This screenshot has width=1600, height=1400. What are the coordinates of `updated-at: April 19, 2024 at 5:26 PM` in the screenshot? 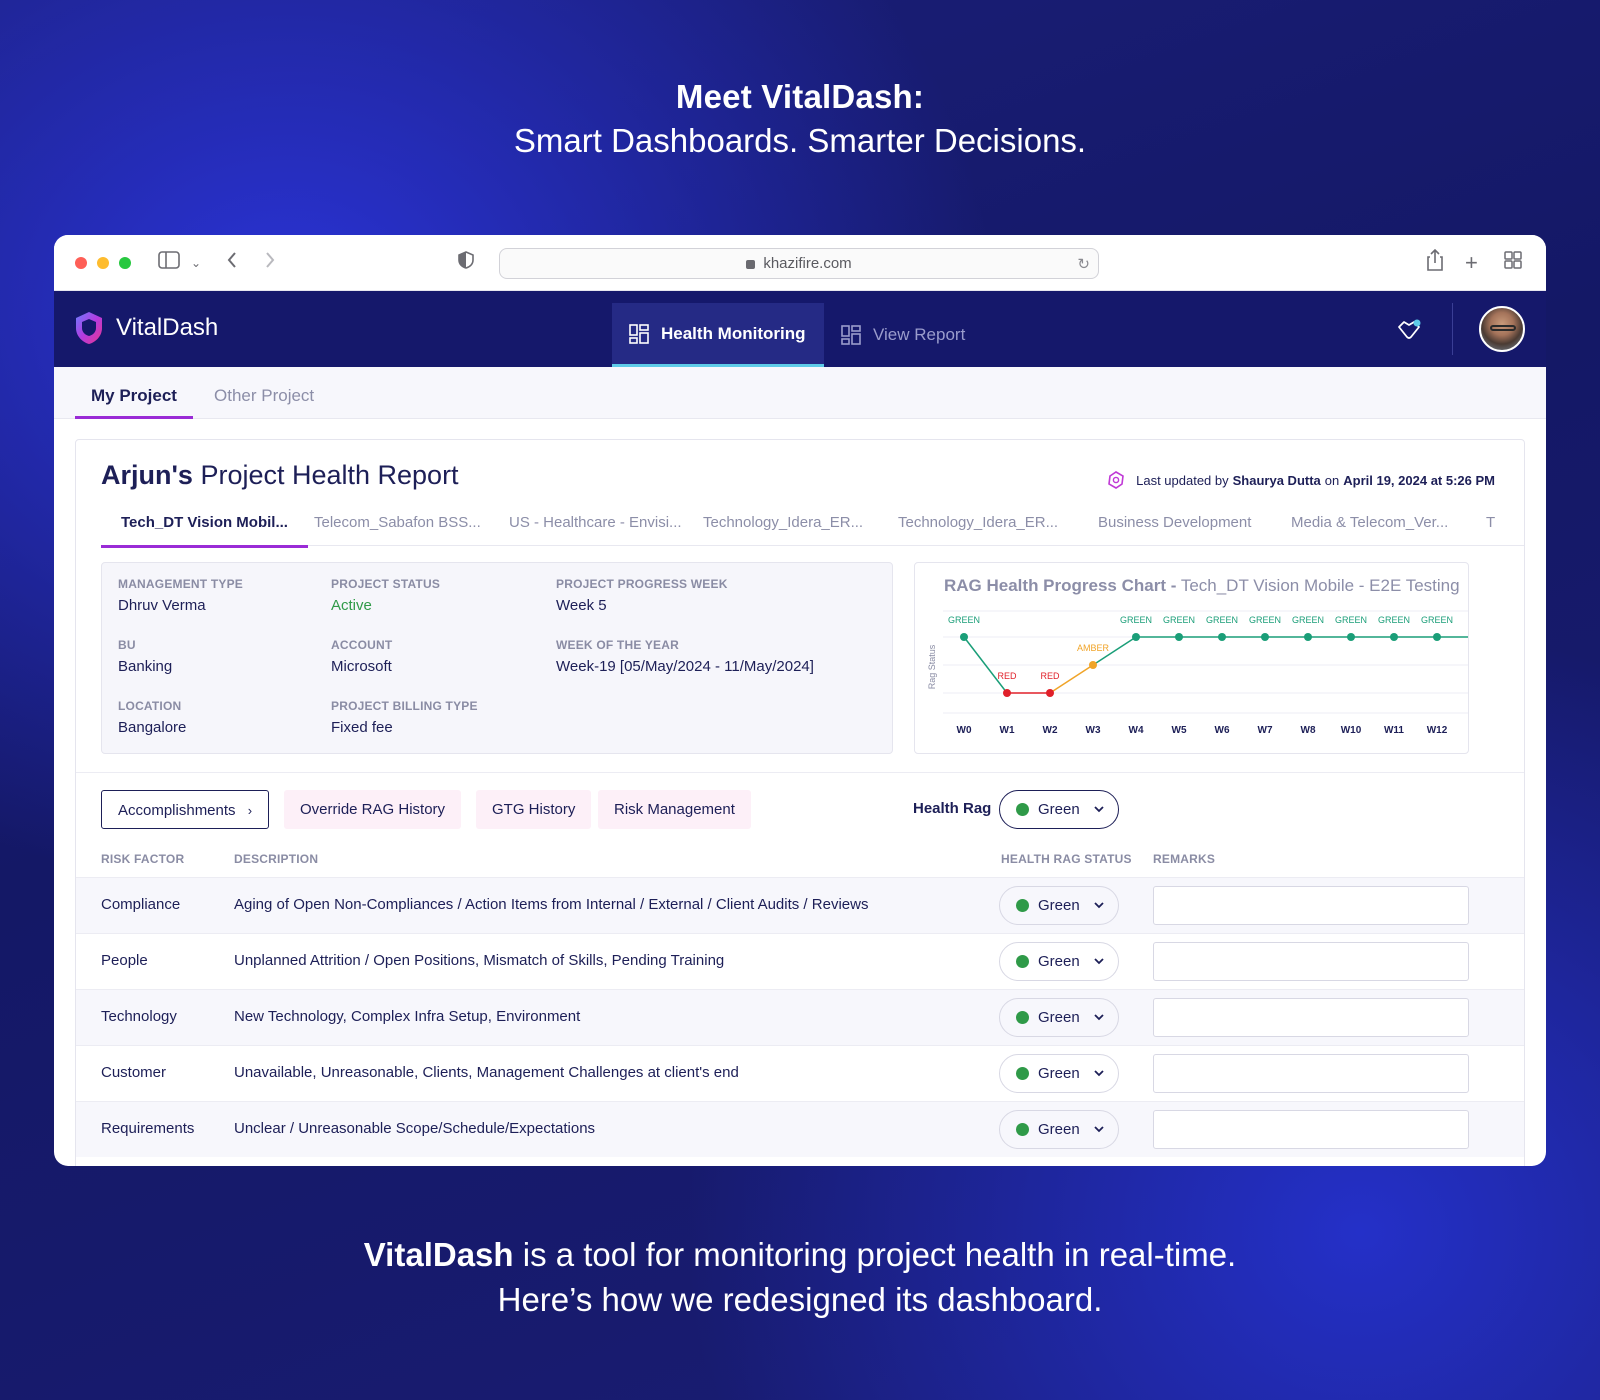 It's located at (1419, 480).